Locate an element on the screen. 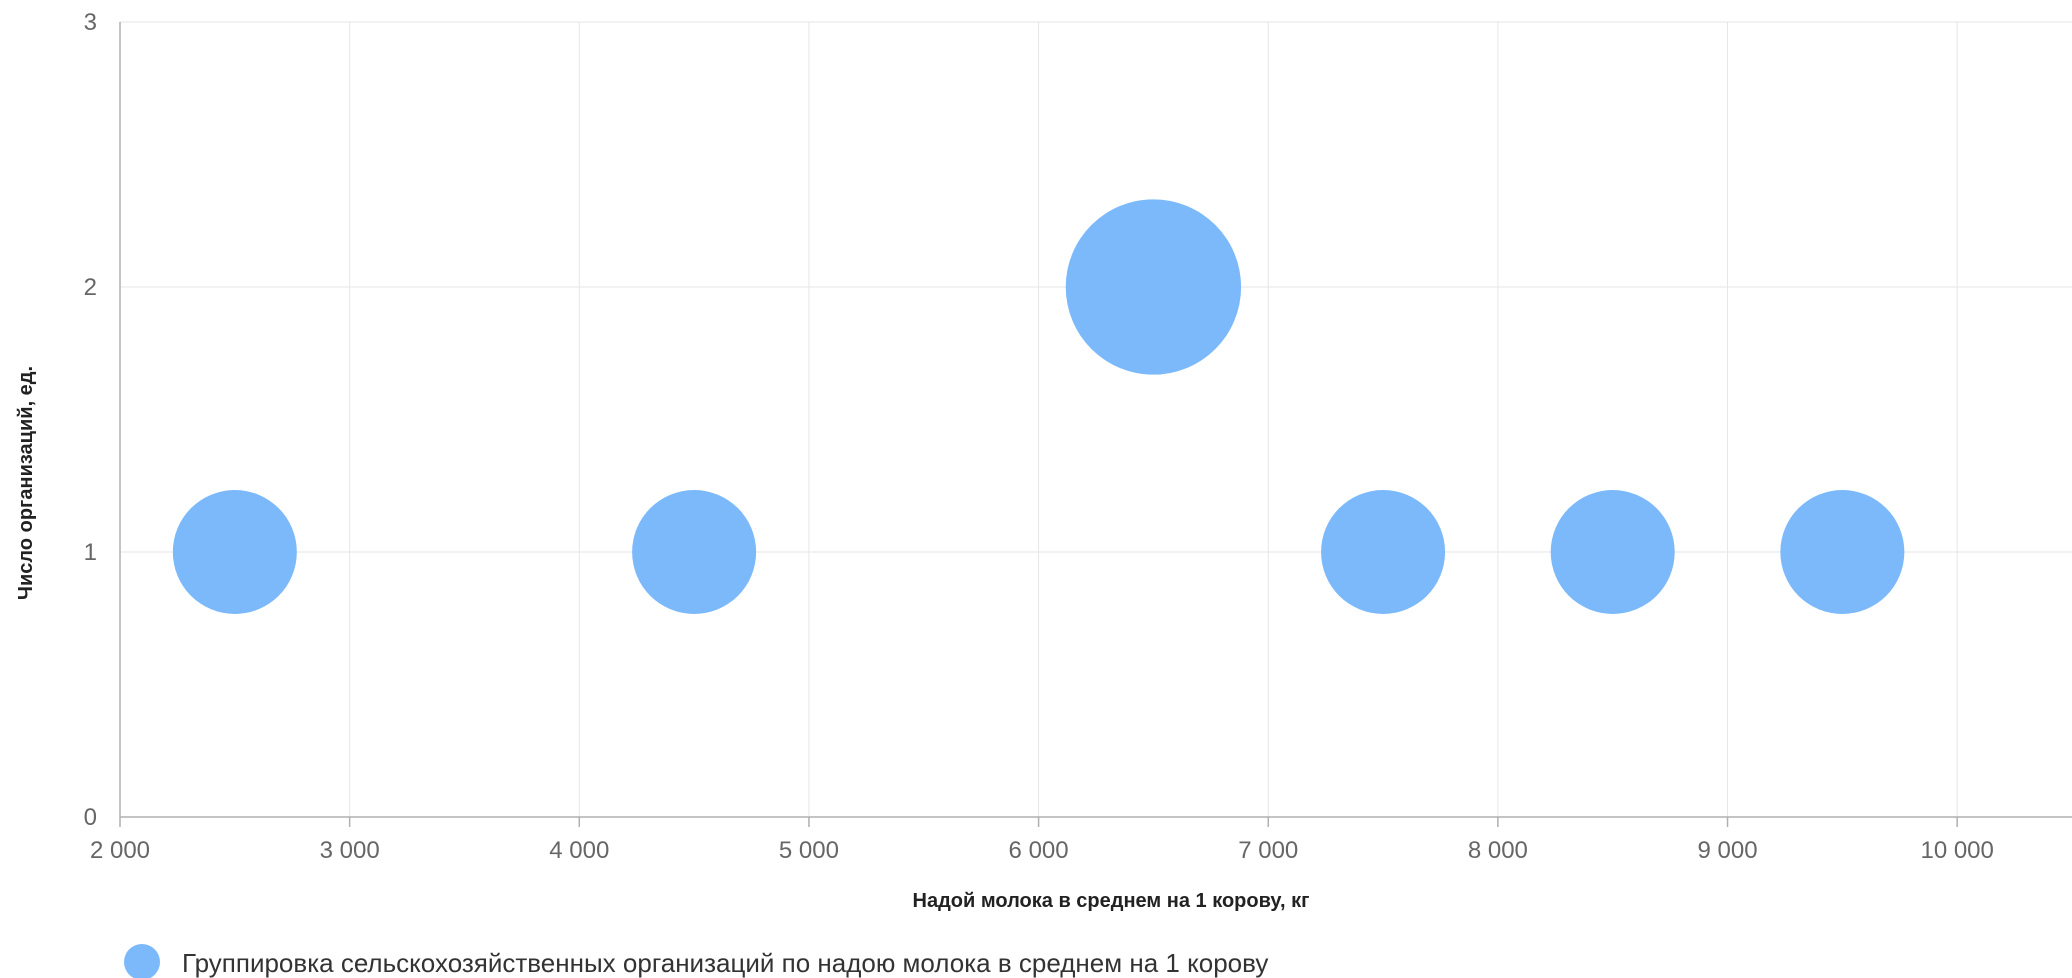 Image resolution: width=2072 pixels, height=978 pixels. y-tick-label: 3 is located at coordinates (90, 22).